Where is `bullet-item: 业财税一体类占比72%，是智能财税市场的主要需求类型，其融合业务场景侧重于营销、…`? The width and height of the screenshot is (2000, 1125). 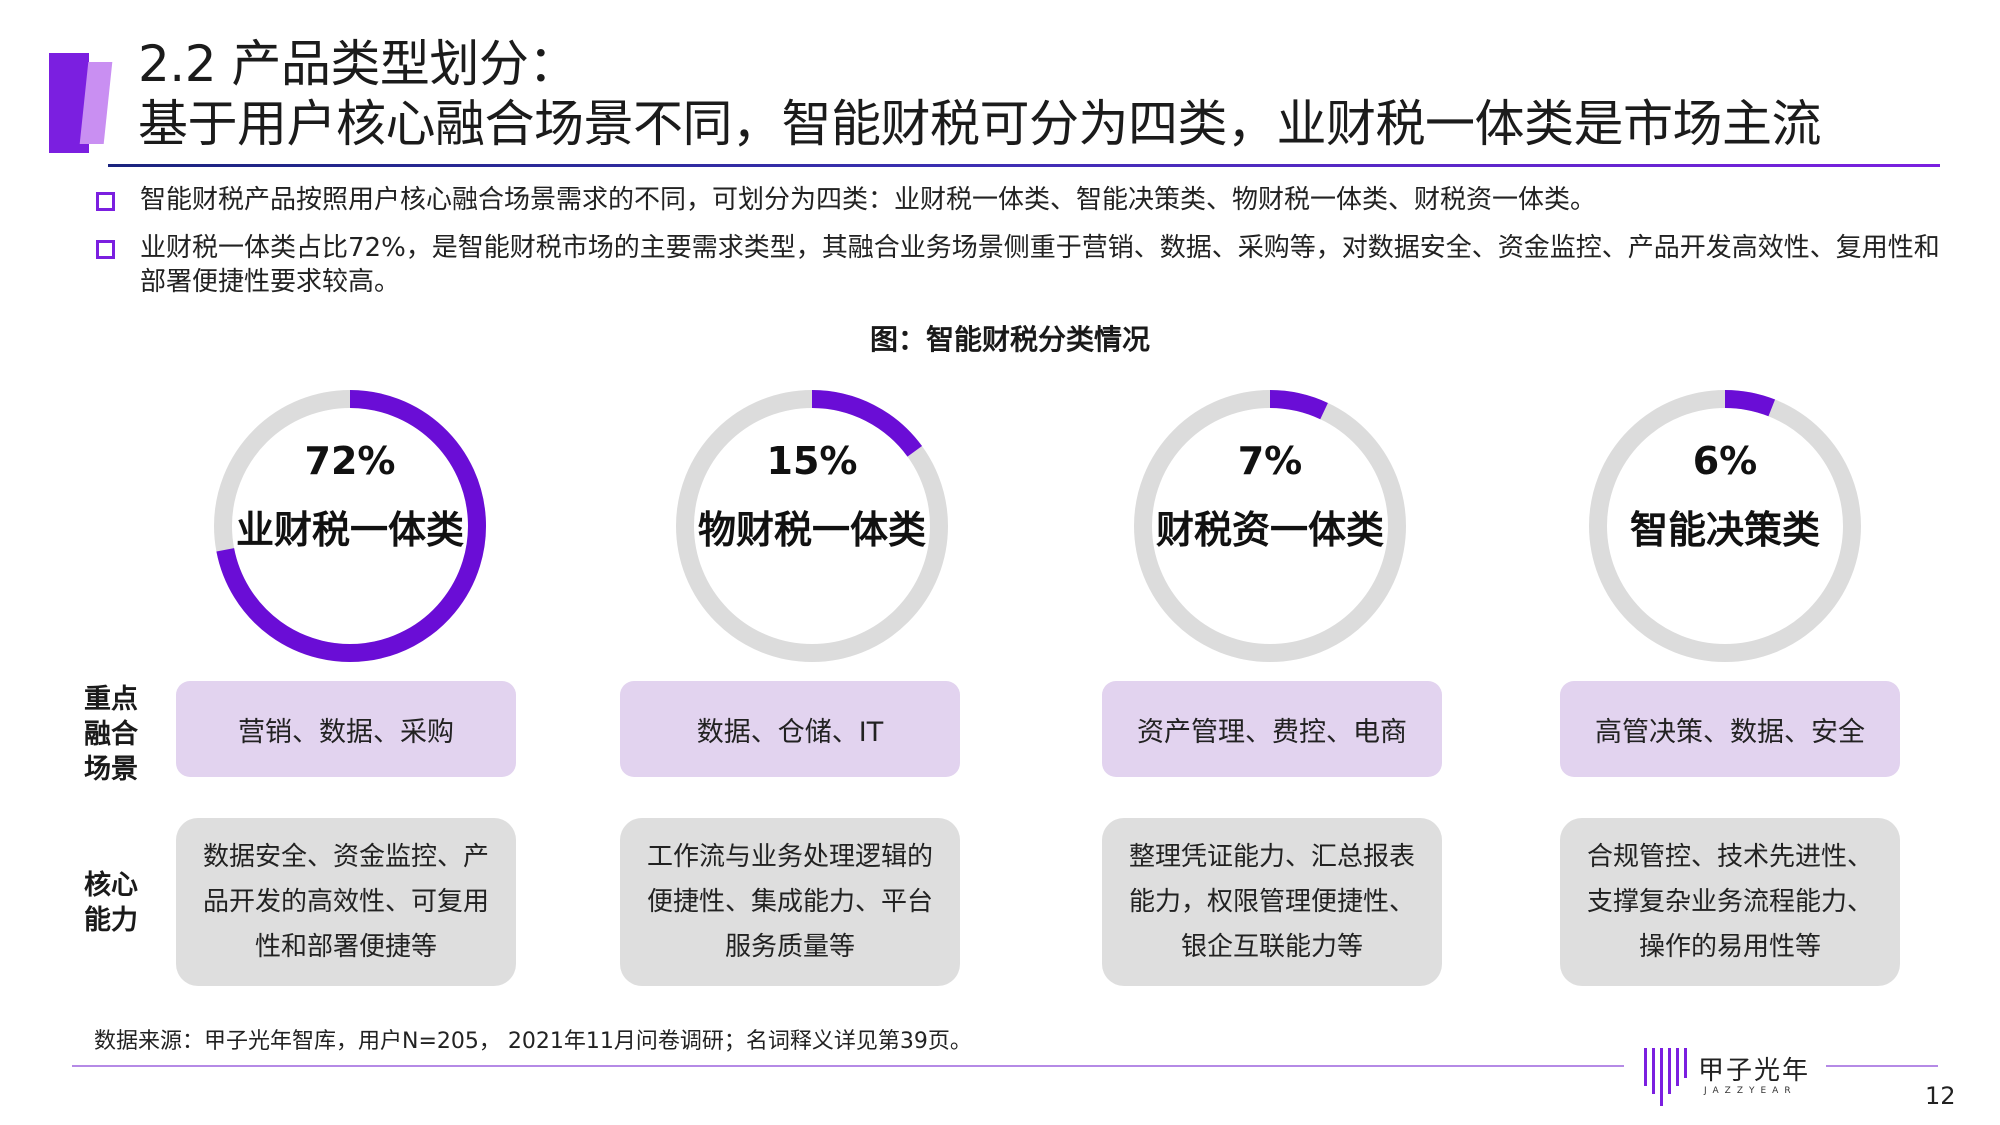
bullet-item: 业财税一体类占比72%，是智能财税市场的主要需求类型，其融合业务场景侧重于营销、… is located at coordinates (1022, 265).